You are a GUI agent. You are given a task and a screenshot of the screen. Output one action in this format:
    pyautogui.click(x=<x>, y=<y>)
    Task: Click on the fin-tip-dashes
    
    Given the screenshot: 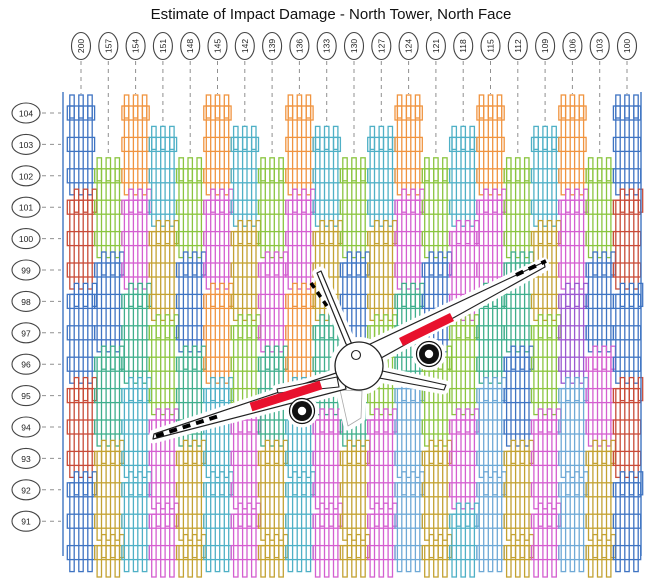 What is the action you would take?
    pyautogui.click(x=320, y=296)
    